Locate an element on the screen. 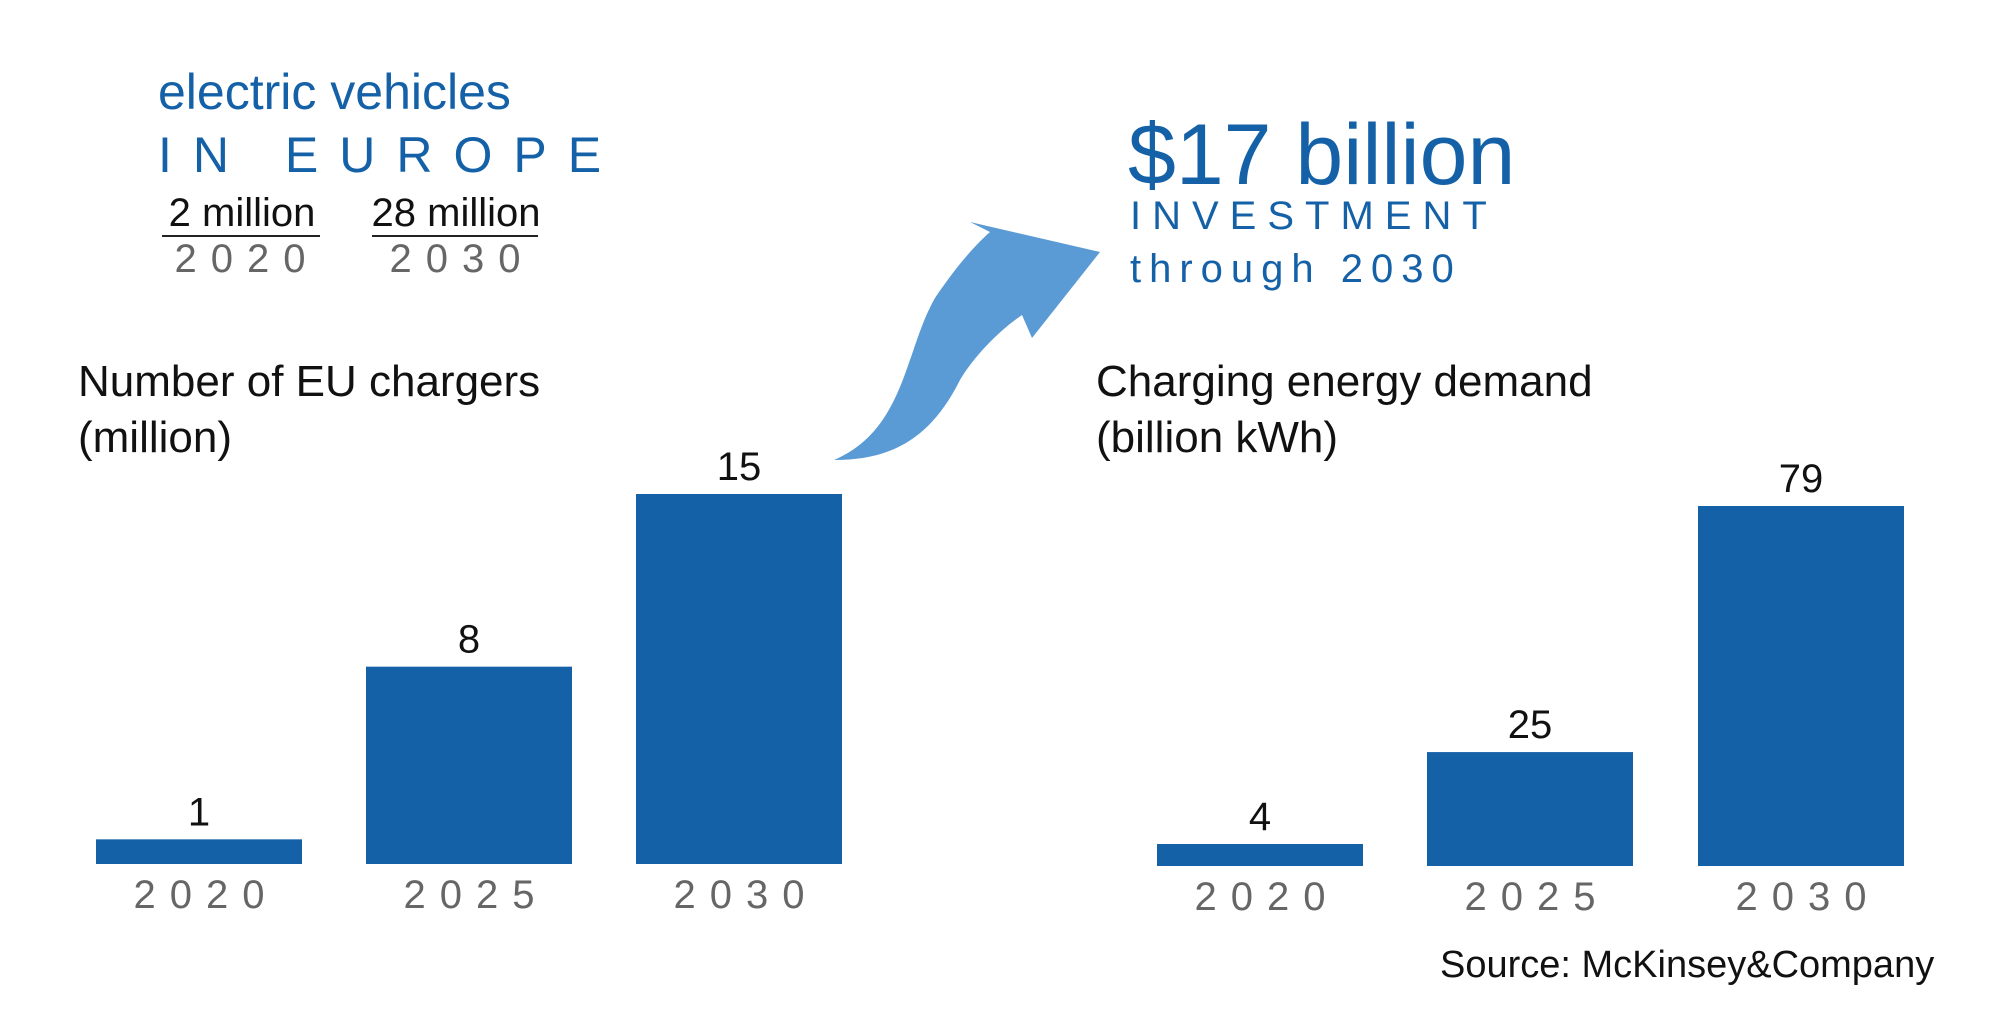 This screenshot has width=2000, height=1011. chart-1-title: Number of EU chargers is located at coordinates (309, 381).